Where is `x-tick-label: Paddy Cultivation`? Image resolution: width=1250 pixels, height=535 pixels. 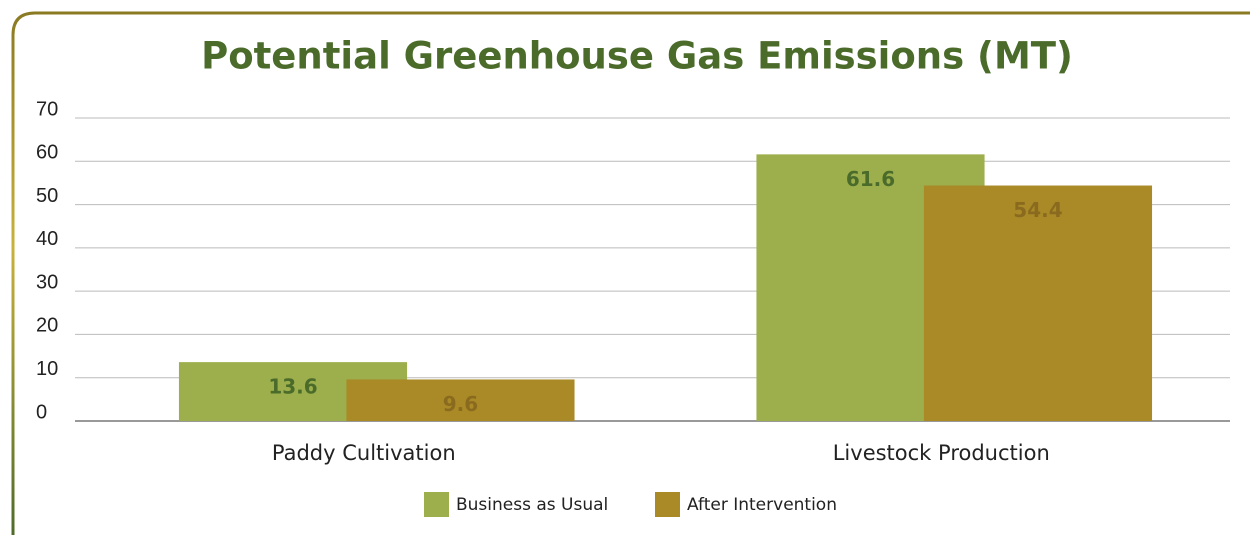
x-tick-label: Paddy Cultivation is located at coordinates (364, 453).